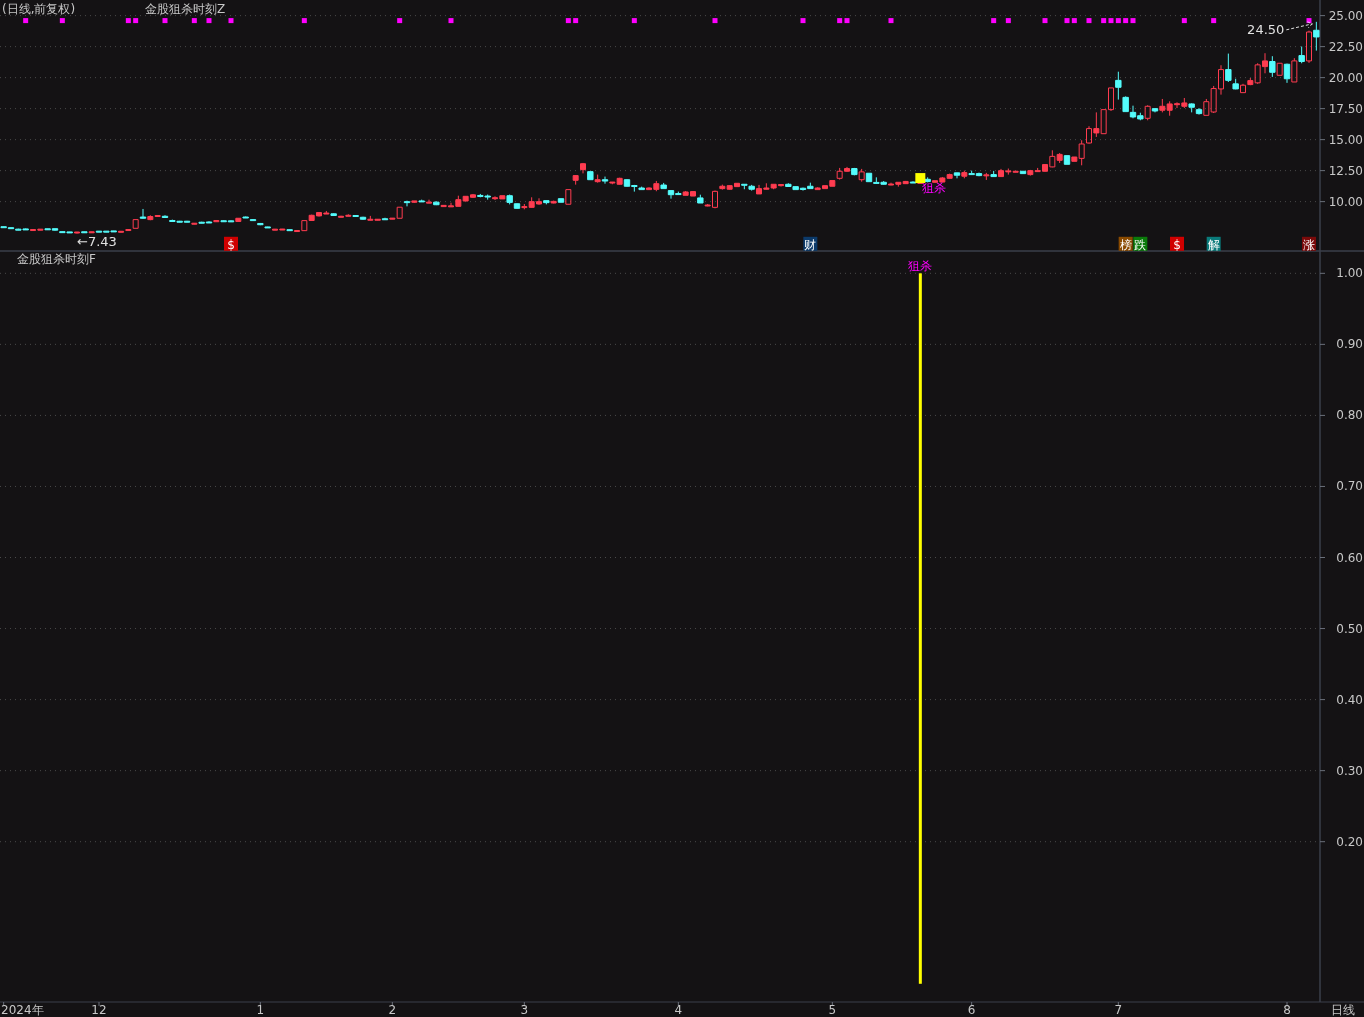 This screenshot has height=1017, width=1364. Describe the element at coordinates (1345, 46) in the screenshot. I see `y-tick-label: 22.50` at that location.